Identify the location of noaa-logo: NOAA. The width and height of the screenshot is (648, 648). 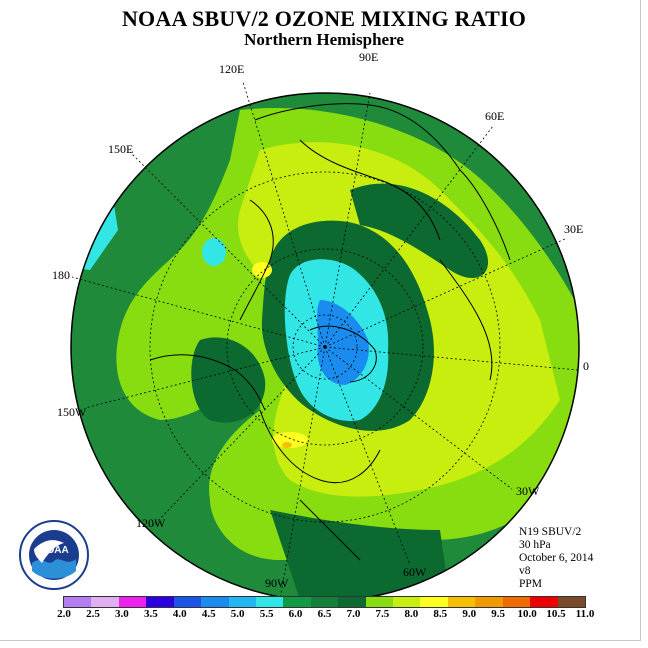
(54, 555).